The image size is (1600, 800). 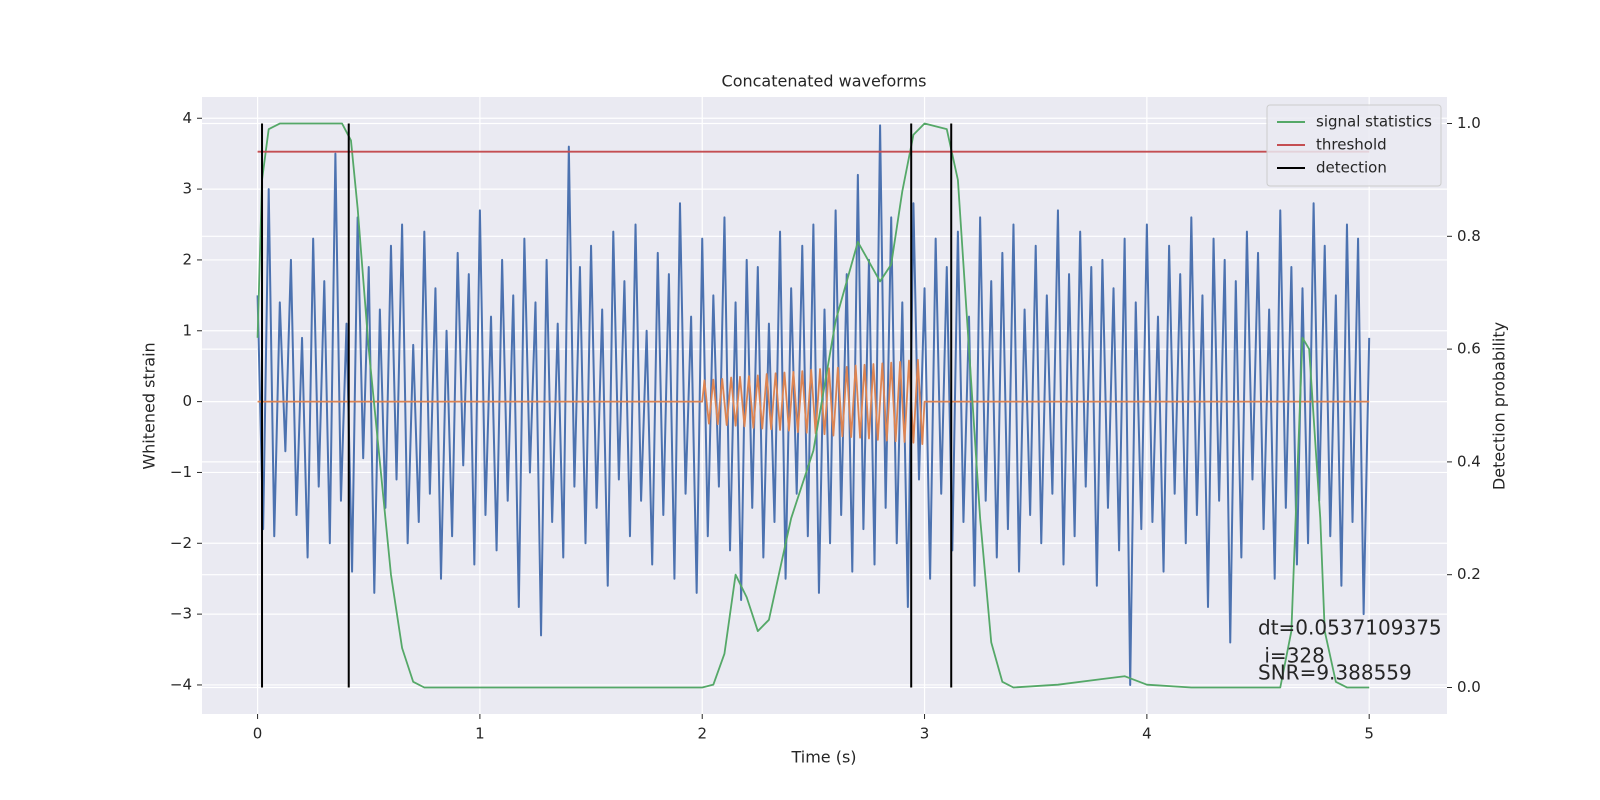 What do you see at coordinates (1147, 734) in the screenshot?
I see `x-tick-label: 4` at bounding box center [1147, 734].